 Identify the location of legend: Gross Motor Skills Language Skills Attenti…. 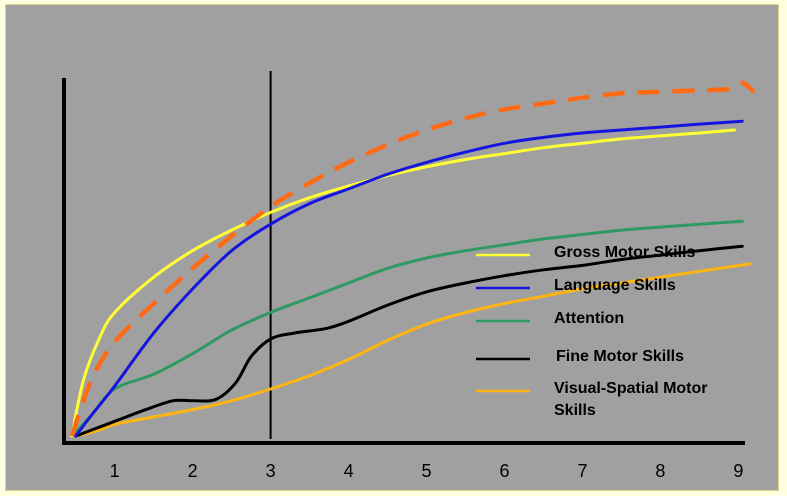
(592, 331).